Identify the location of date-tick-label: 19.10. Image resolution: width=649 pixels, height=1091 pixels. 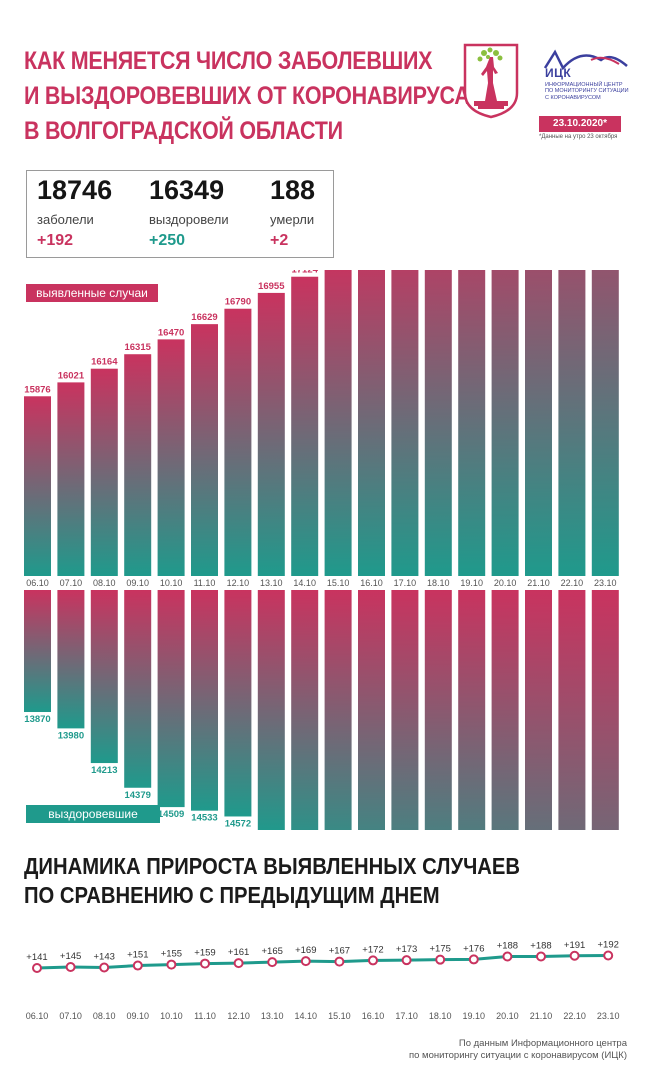
(471, 583).